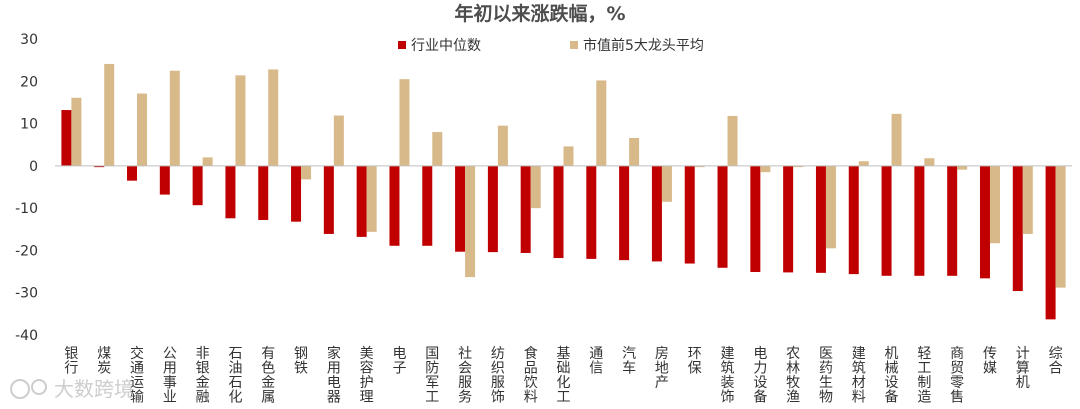 This screenshot has width=1080, height=409. What do you see at coordinates (29, 82) in the screenshot?
I see `y-tick-label: 20` at bounding box center [29, 82].